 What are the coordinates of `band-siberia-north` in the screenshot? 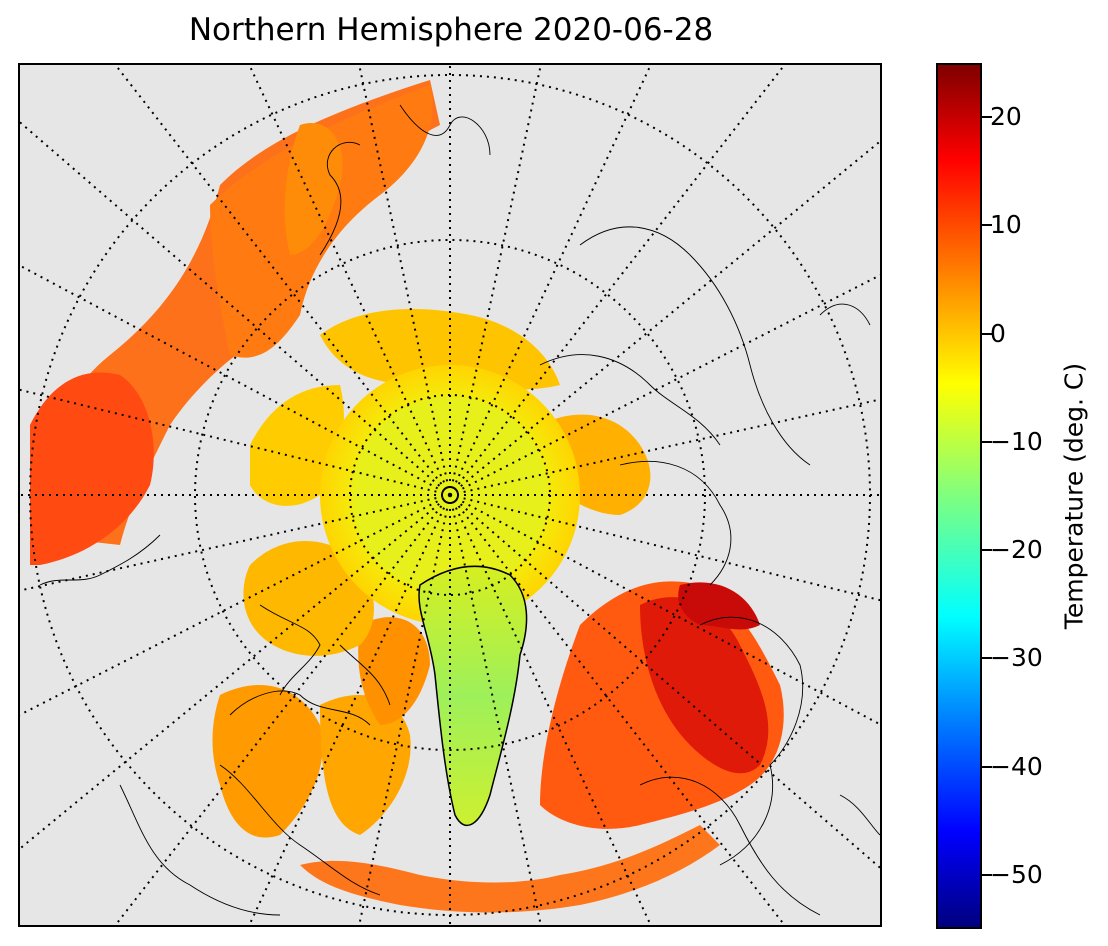 It's located at (440, 349).